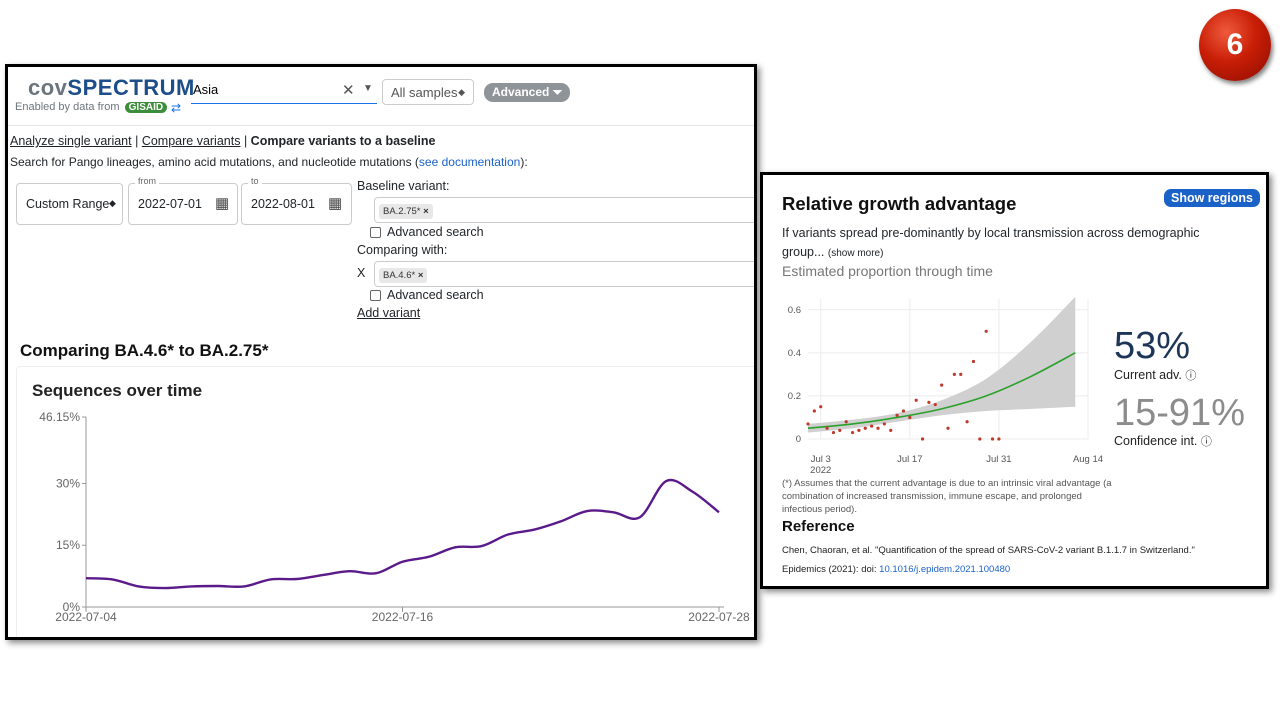 The image size is (1280, 720). I want to click on y-tick-label: 0, so click(798, 439).